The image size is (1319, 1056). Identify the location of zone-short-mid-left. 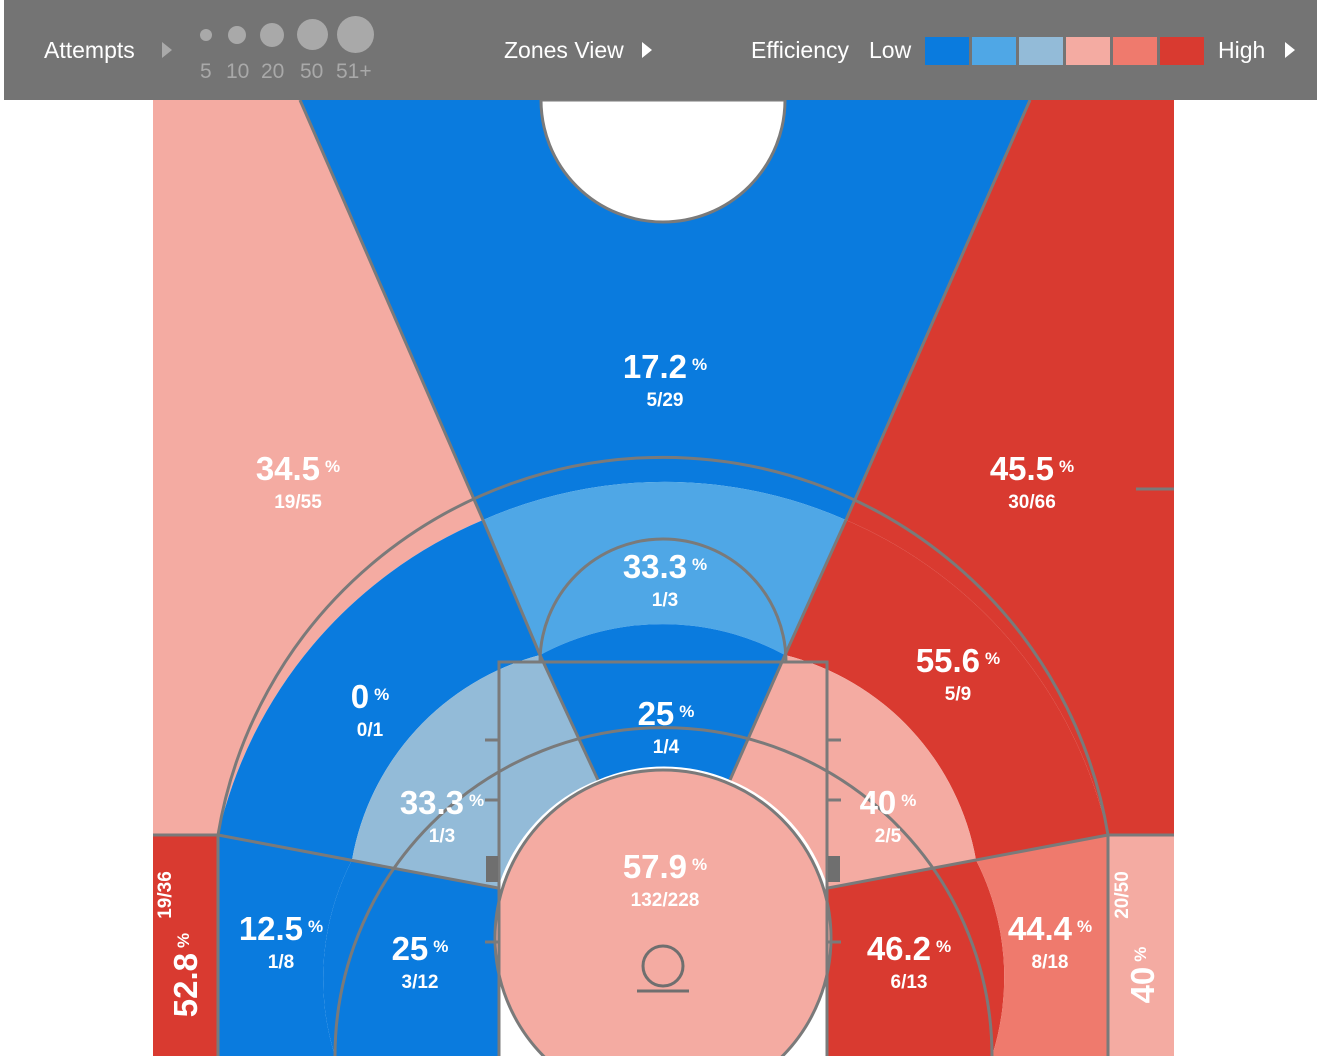
(475, 771).